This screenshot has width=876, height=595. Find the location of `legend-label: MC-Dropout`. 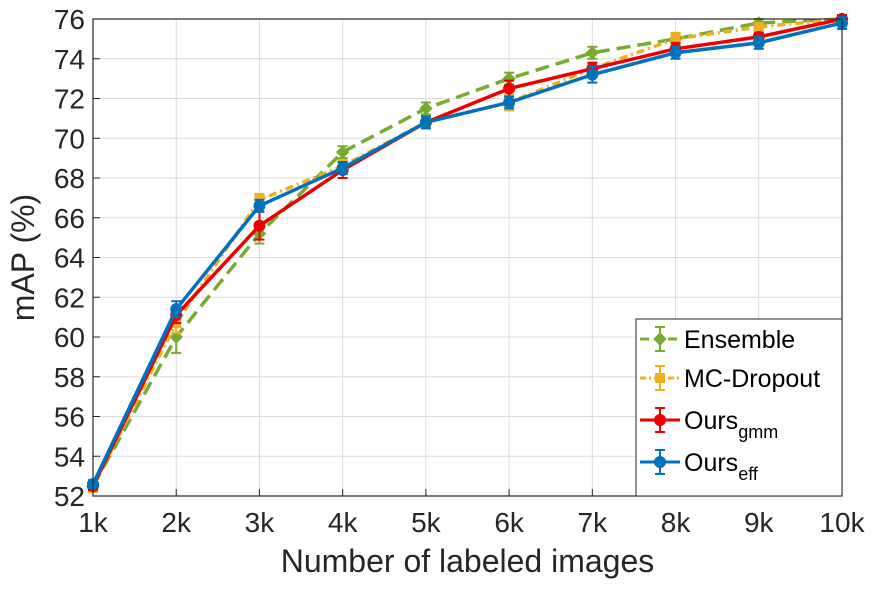

legend-label: MC-Dropout is located at coordinates (752, 379).